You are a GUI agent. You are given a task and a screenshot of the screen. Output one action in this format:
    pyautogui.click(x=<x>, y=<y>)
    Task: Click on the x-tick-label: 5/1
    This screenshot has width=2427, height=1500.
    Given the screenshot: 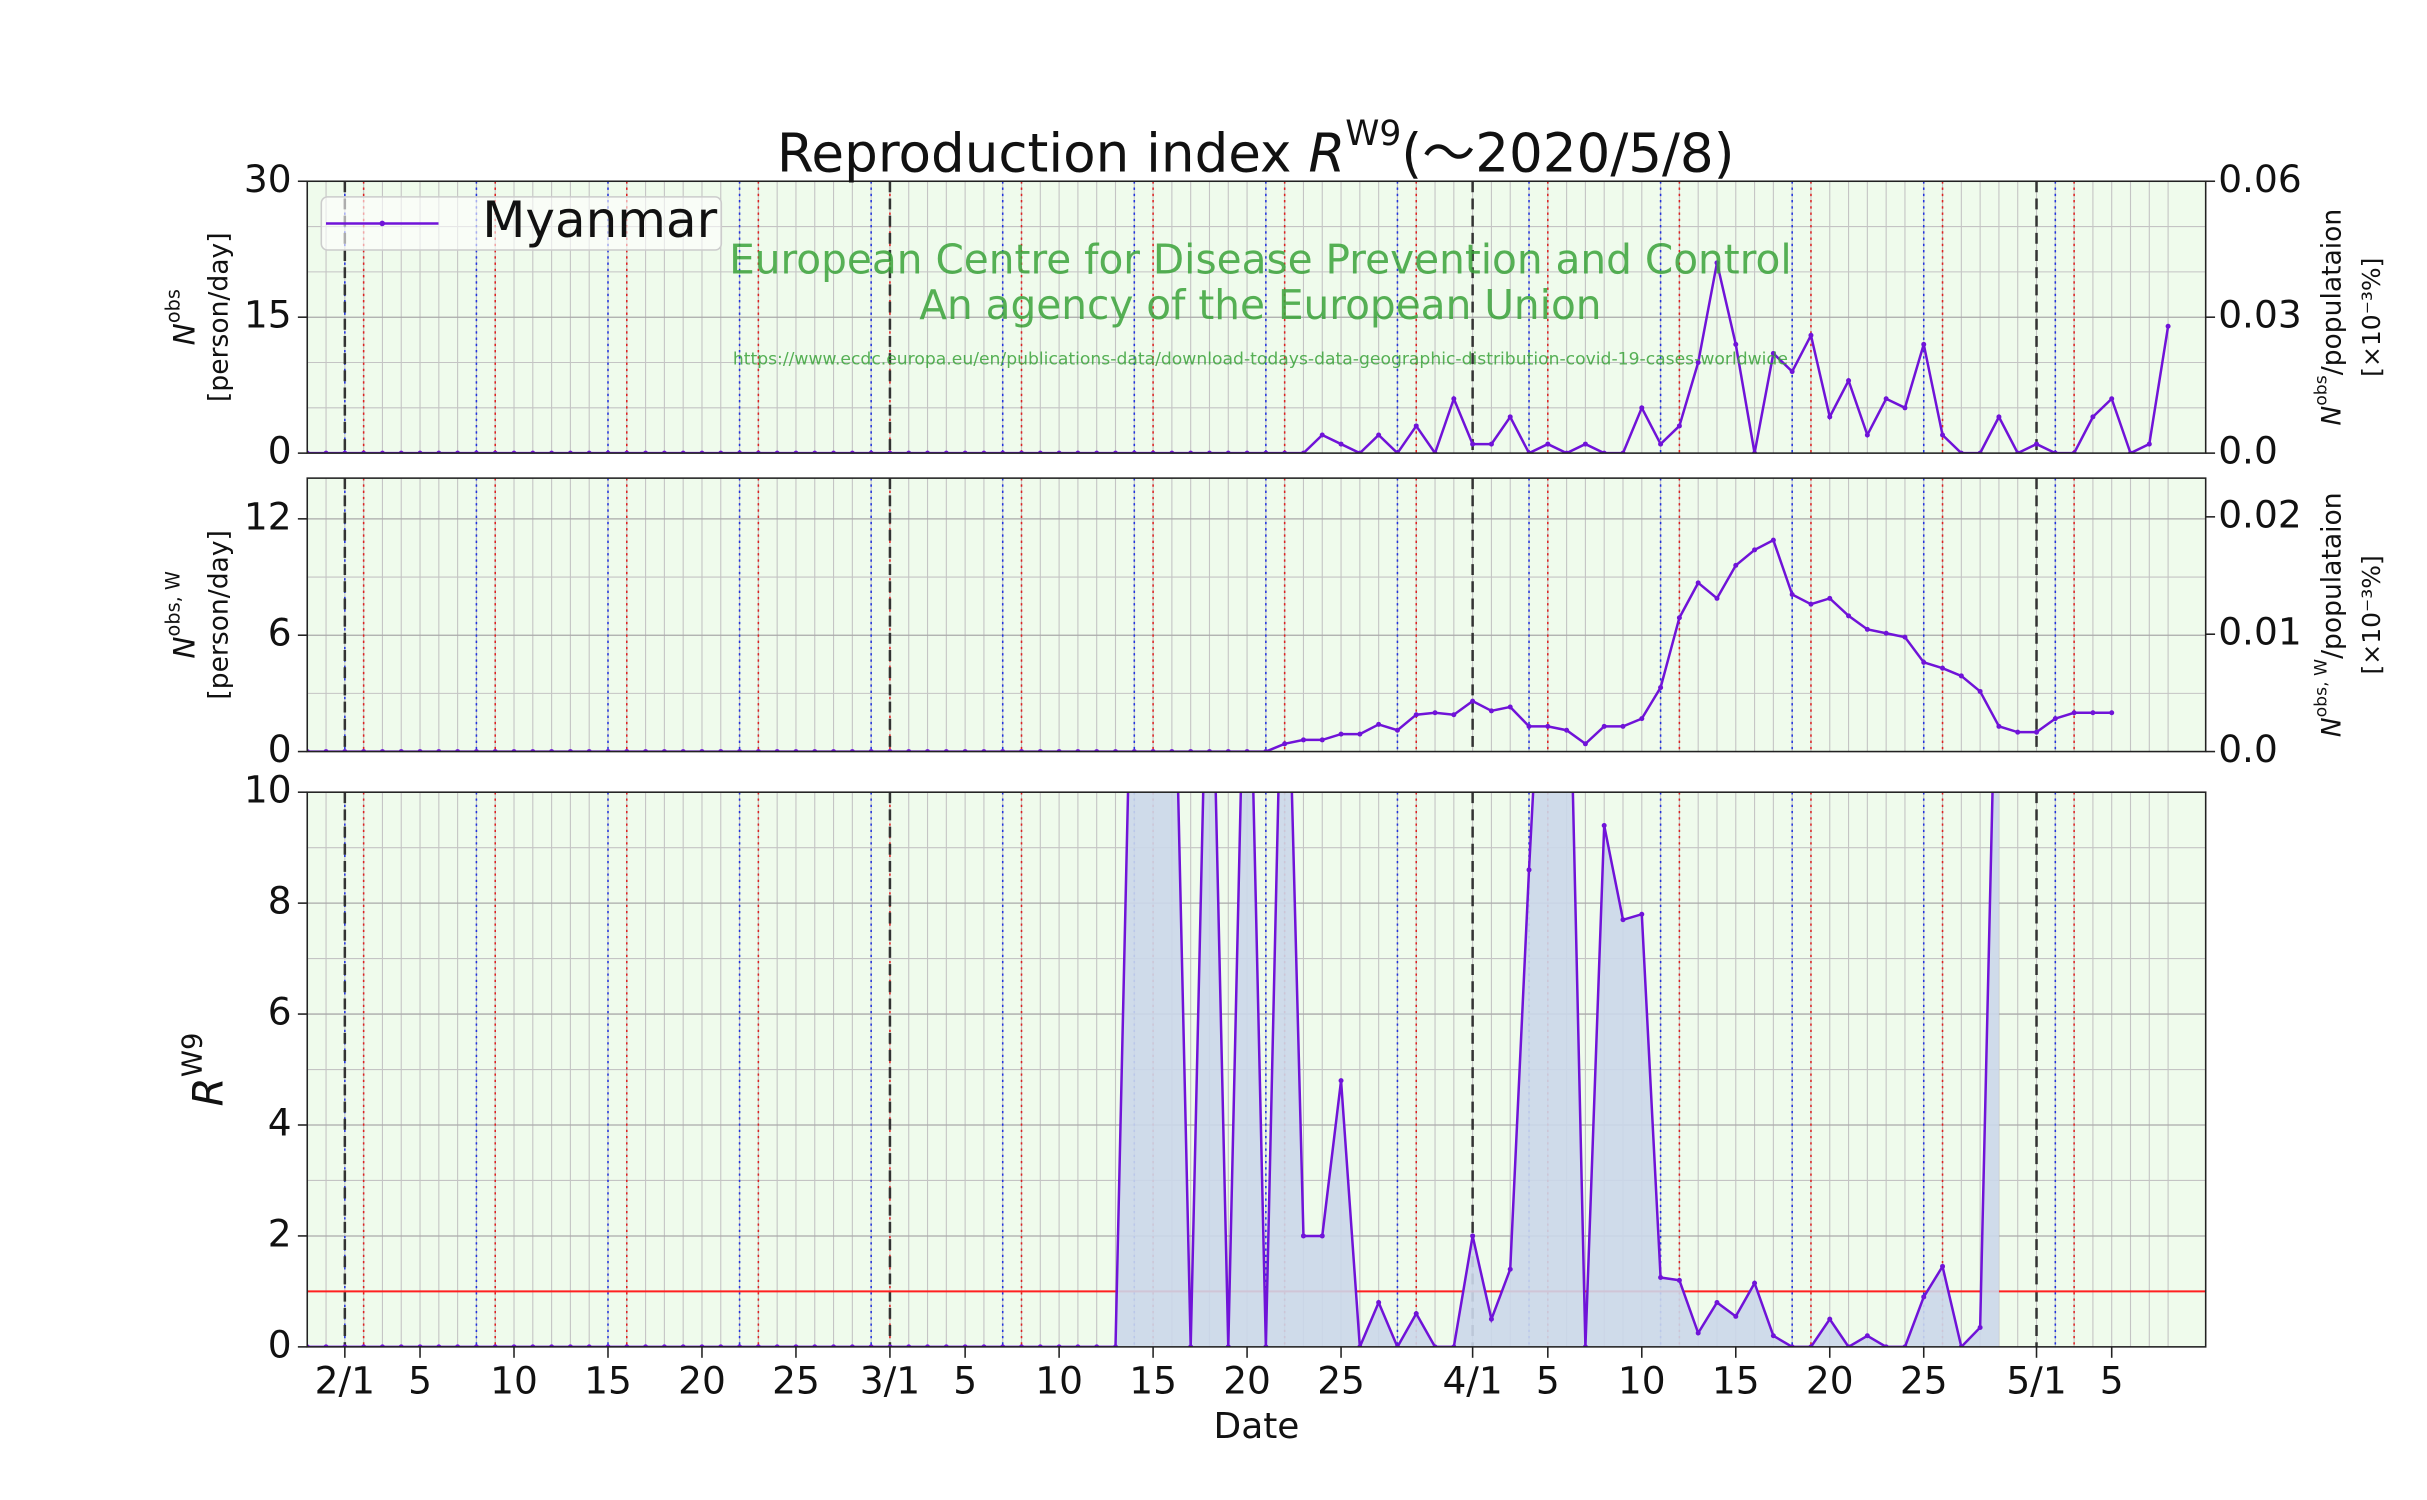 What is the action you would take?
    pyautogui.click(x=2036, y=1380)
    